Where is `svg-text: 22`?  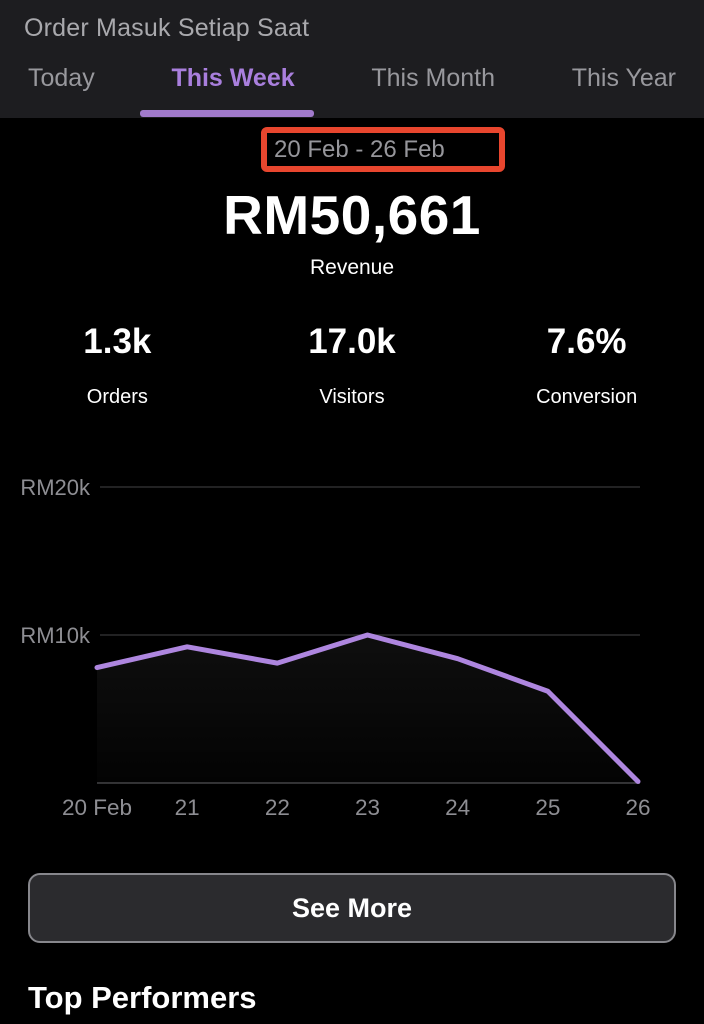 svg-text: 22 is located at coordinates (277, 807).